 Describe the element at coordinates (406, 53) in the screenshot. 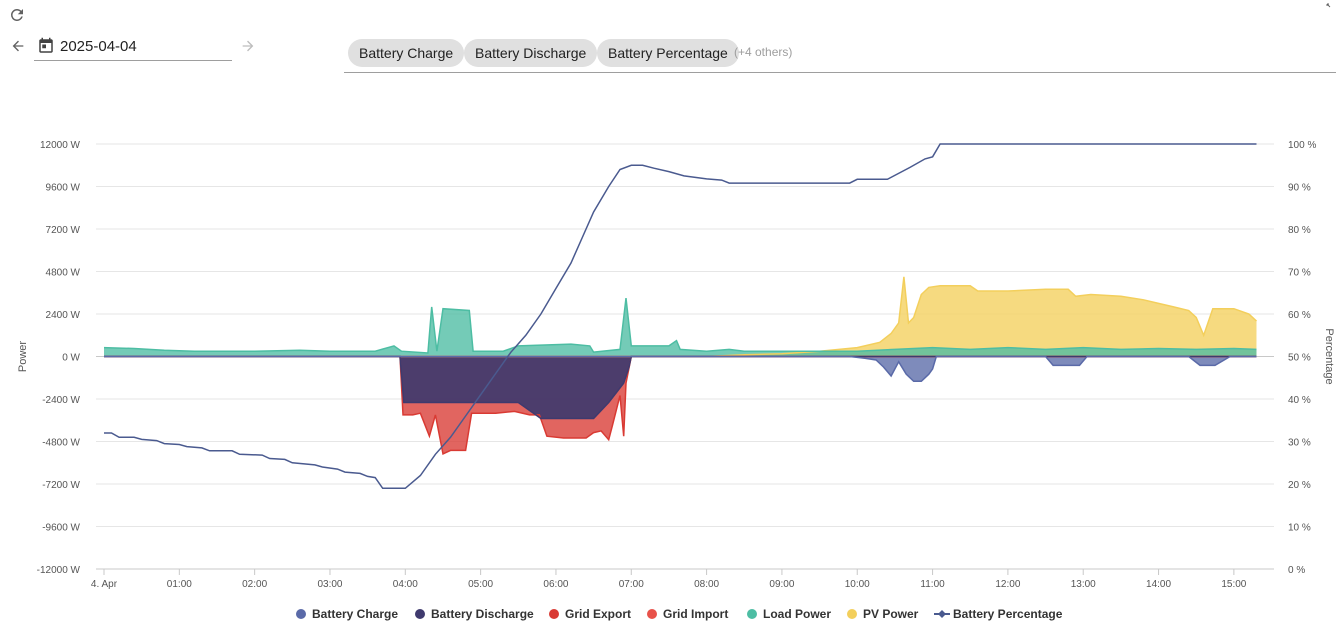

I see `chip-battery-charge: Battery Charge` at that location.